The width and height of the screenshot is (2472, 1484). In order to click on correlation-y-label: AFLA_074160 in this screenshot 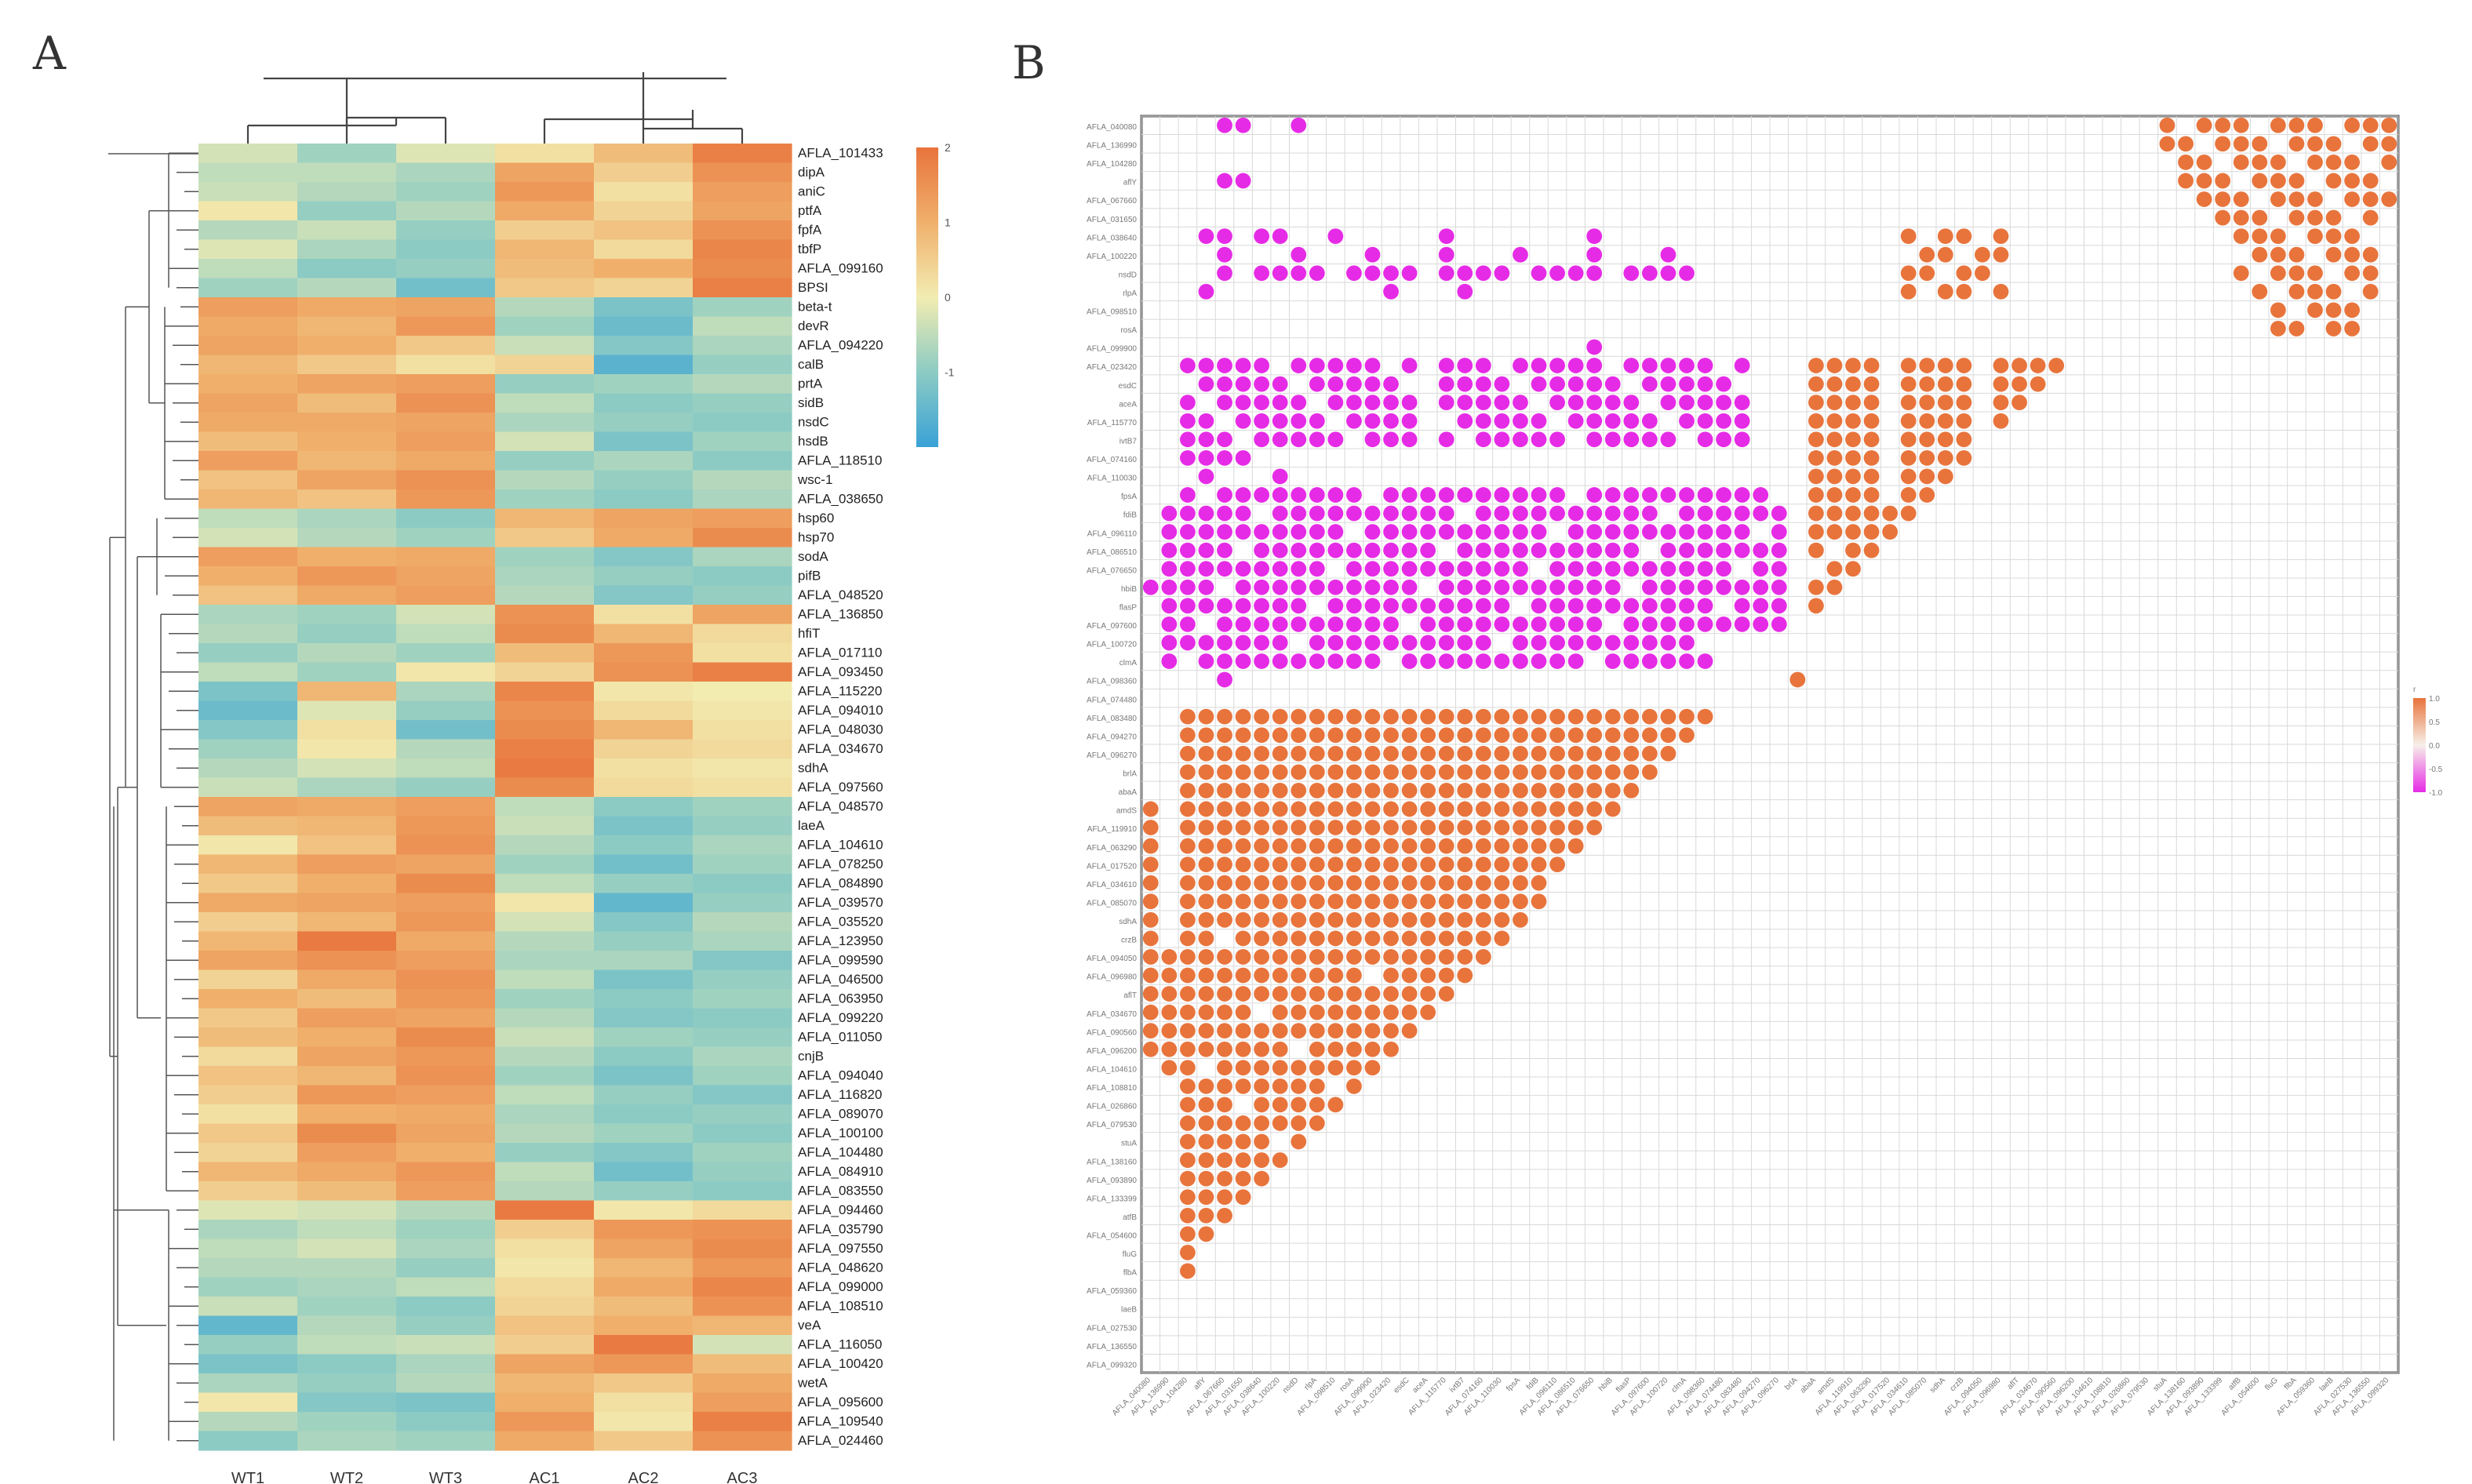, I will do `click(1112, 460)`.